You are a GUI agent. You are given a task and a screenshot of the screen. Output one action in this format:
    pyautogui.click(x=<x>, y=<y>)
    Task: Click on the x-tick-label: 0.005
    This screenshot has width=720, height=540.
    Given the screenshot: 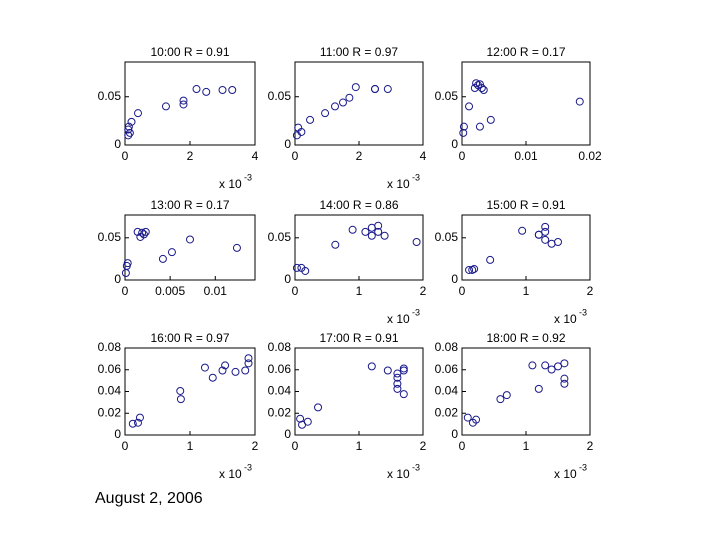 What is the action you would take?
    pyautogui.click(x=170, y=291)
    